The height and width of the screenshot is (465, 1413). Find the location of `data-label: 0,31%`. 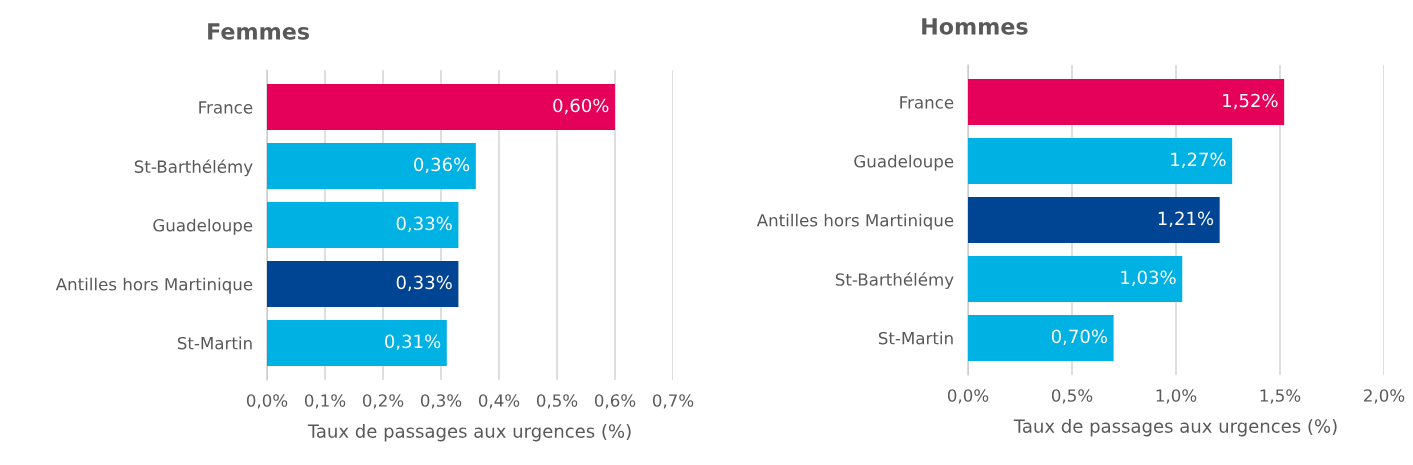

data-label: 0,31% is located at coordinates (413, 342).